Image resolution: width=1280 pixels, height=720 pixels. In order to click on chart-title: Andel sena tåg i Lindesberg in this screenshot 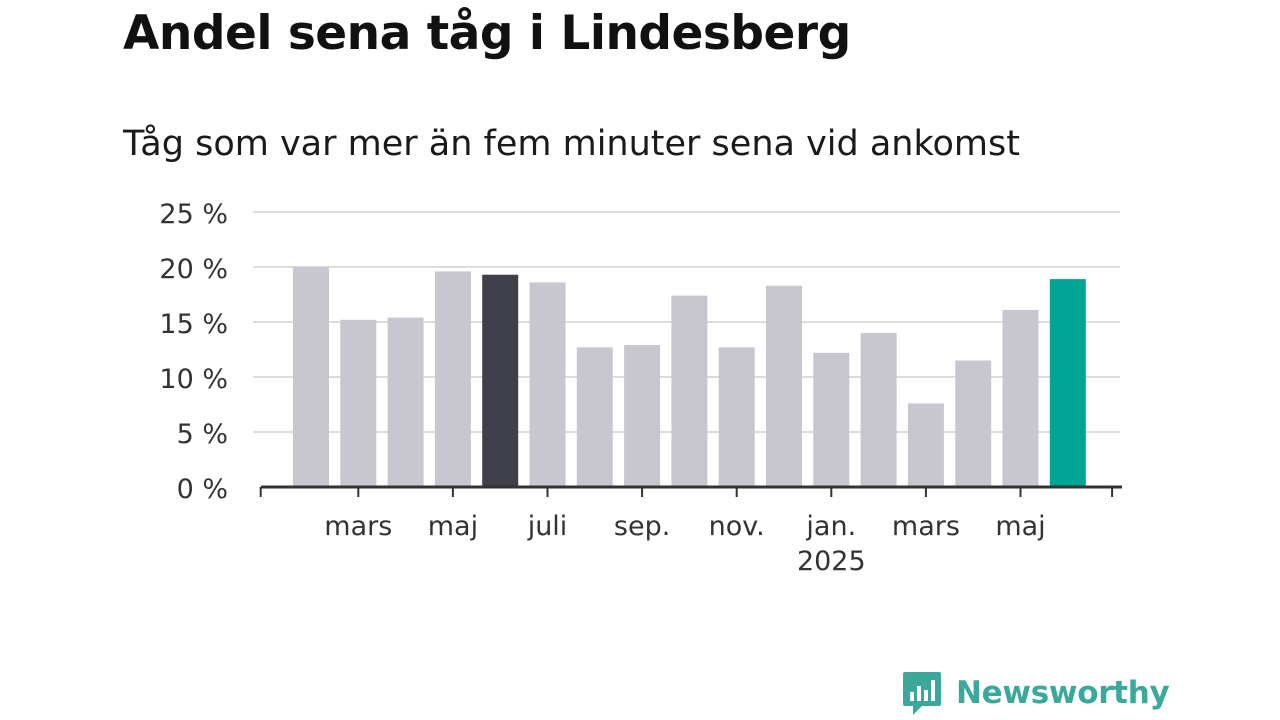, I will do `click(487, 33)`.